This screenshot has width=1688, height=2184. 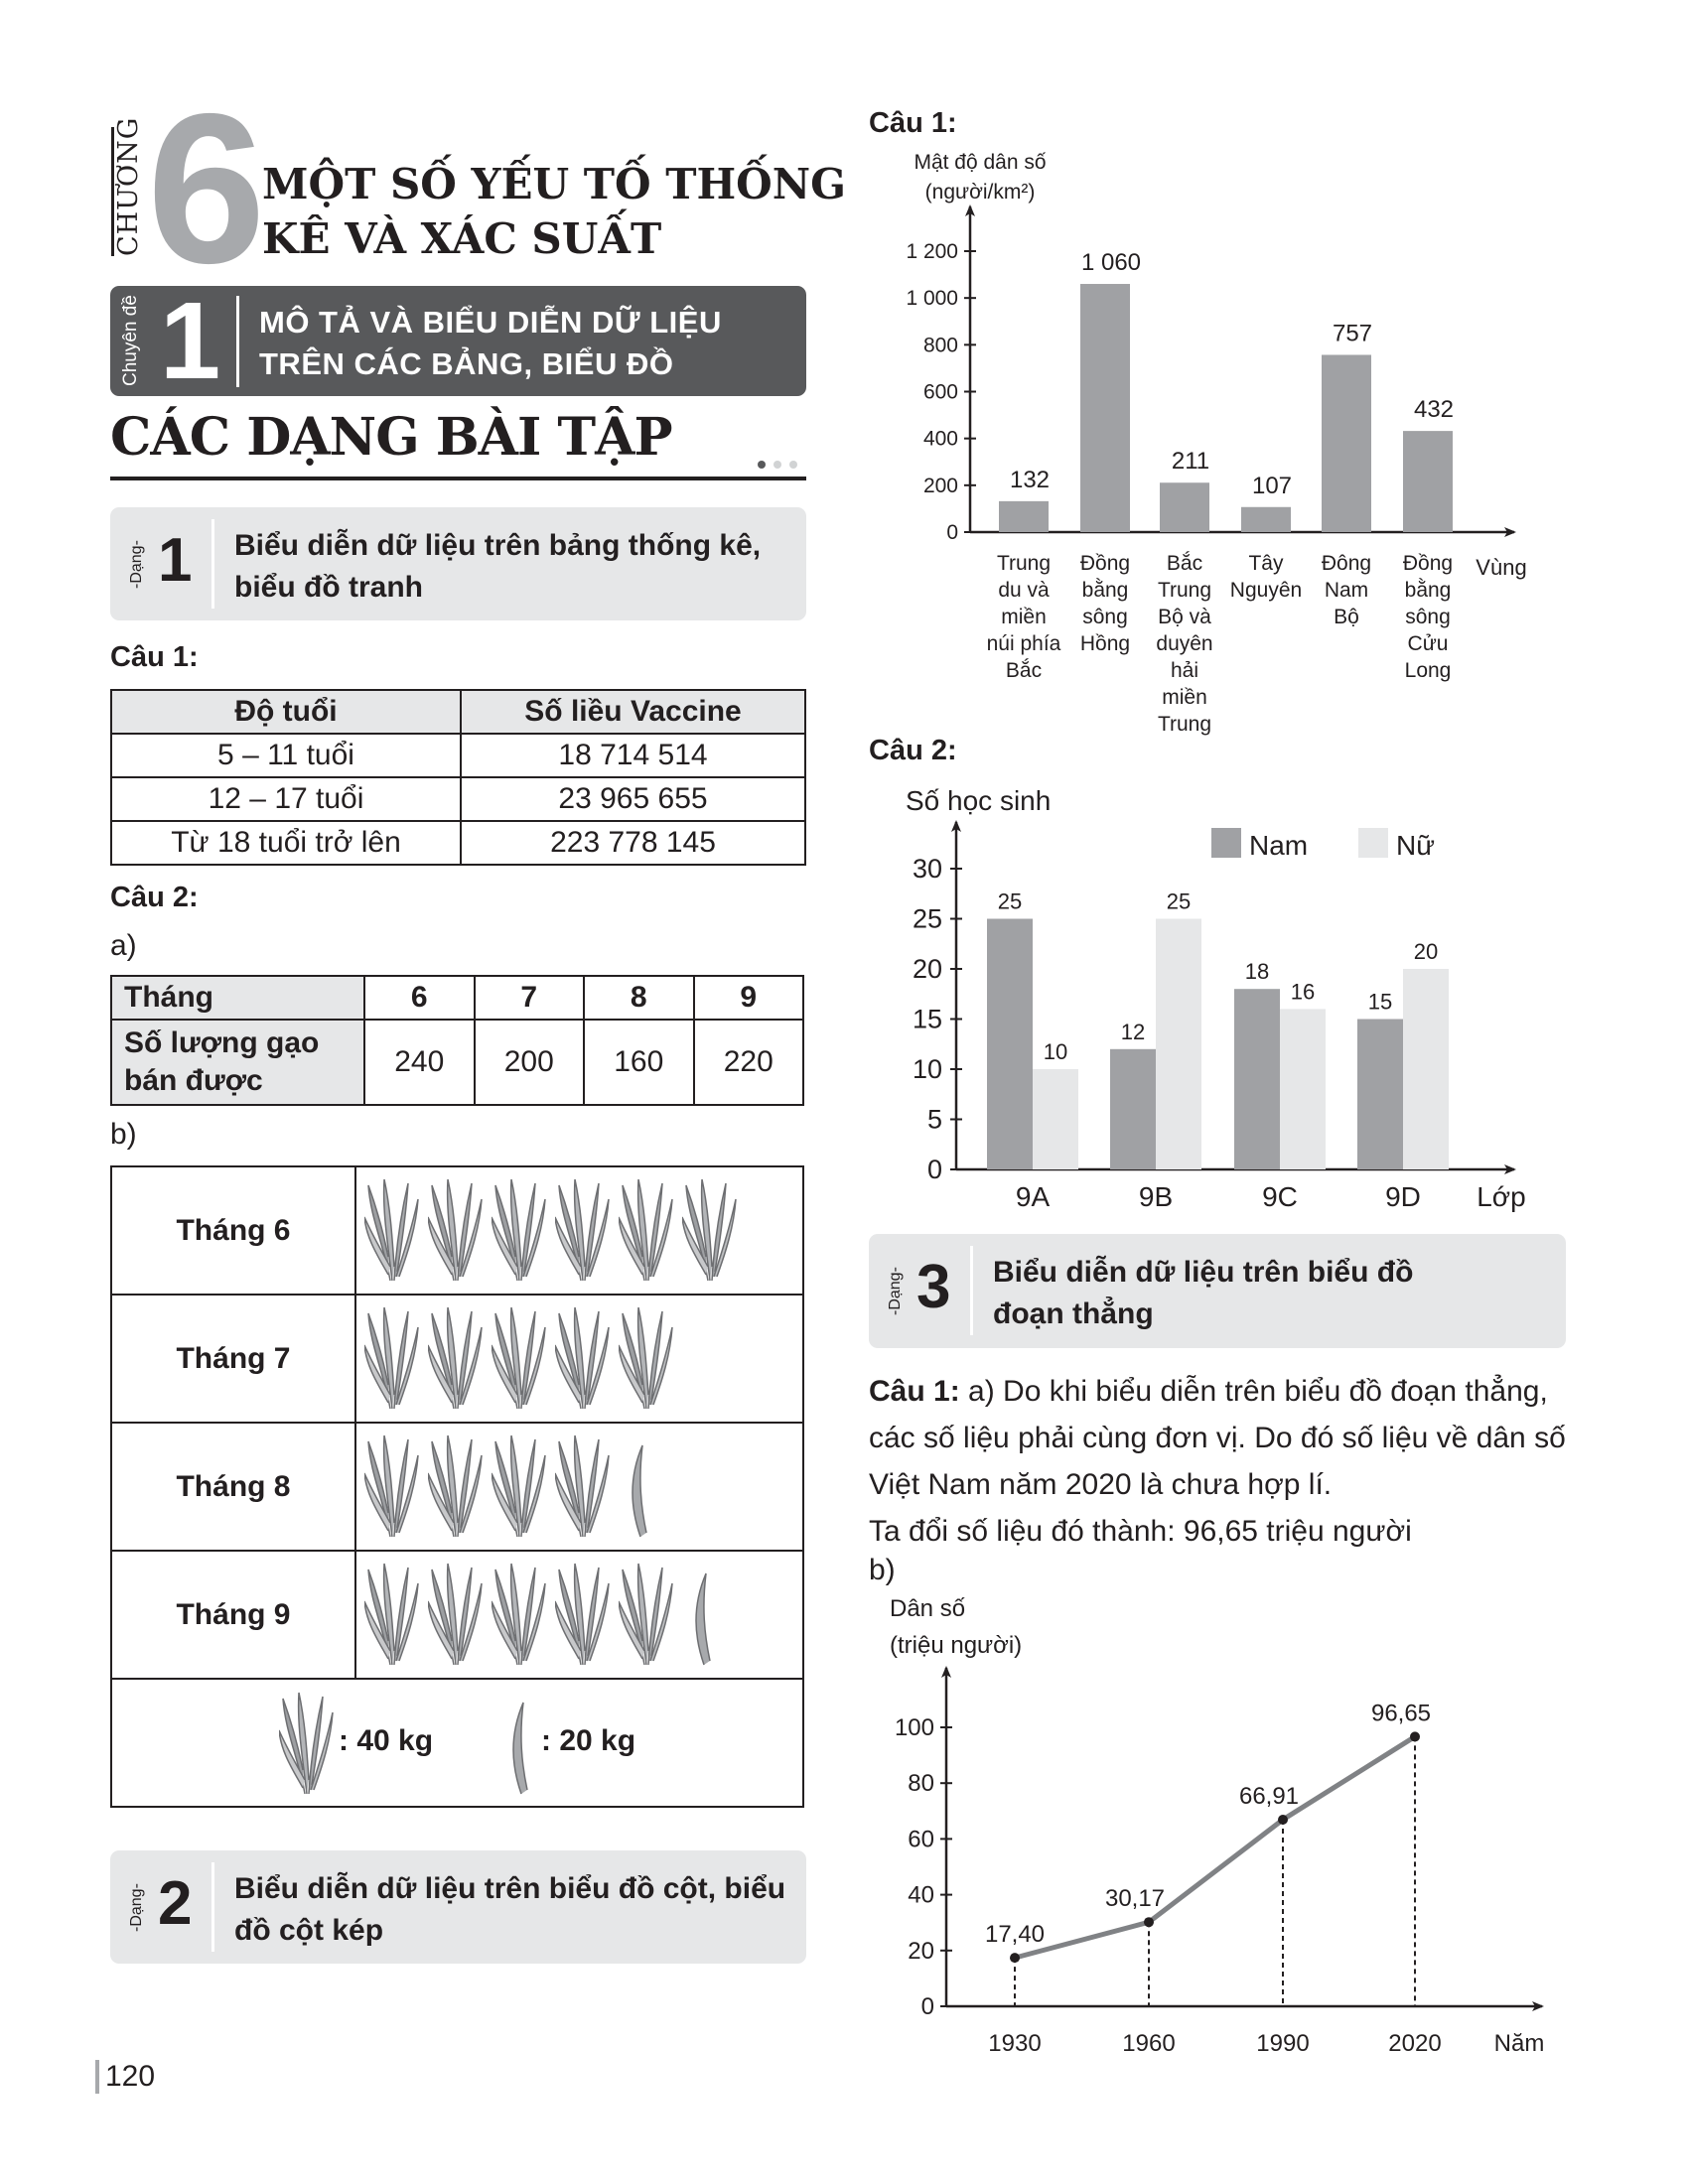 I want to click on paragraph-line: Việt Nam năm 2020 là chưa hợp lí., so click(x=1101, y=1484).